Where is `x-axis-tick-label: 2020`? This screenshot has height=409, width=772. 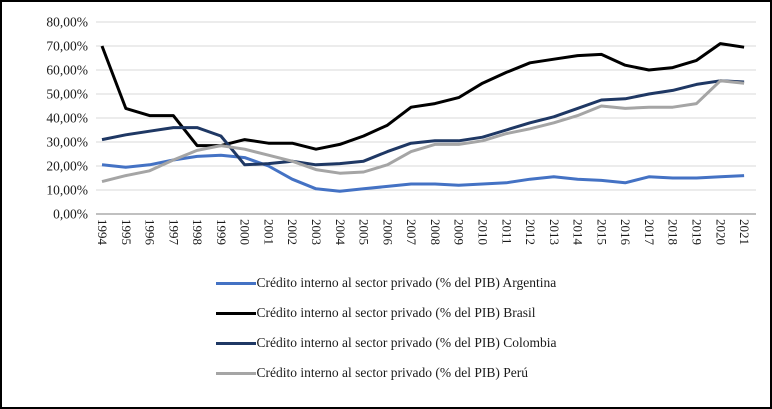 x-axis-tick-label: 2020 is located at coordinates (720, 232).